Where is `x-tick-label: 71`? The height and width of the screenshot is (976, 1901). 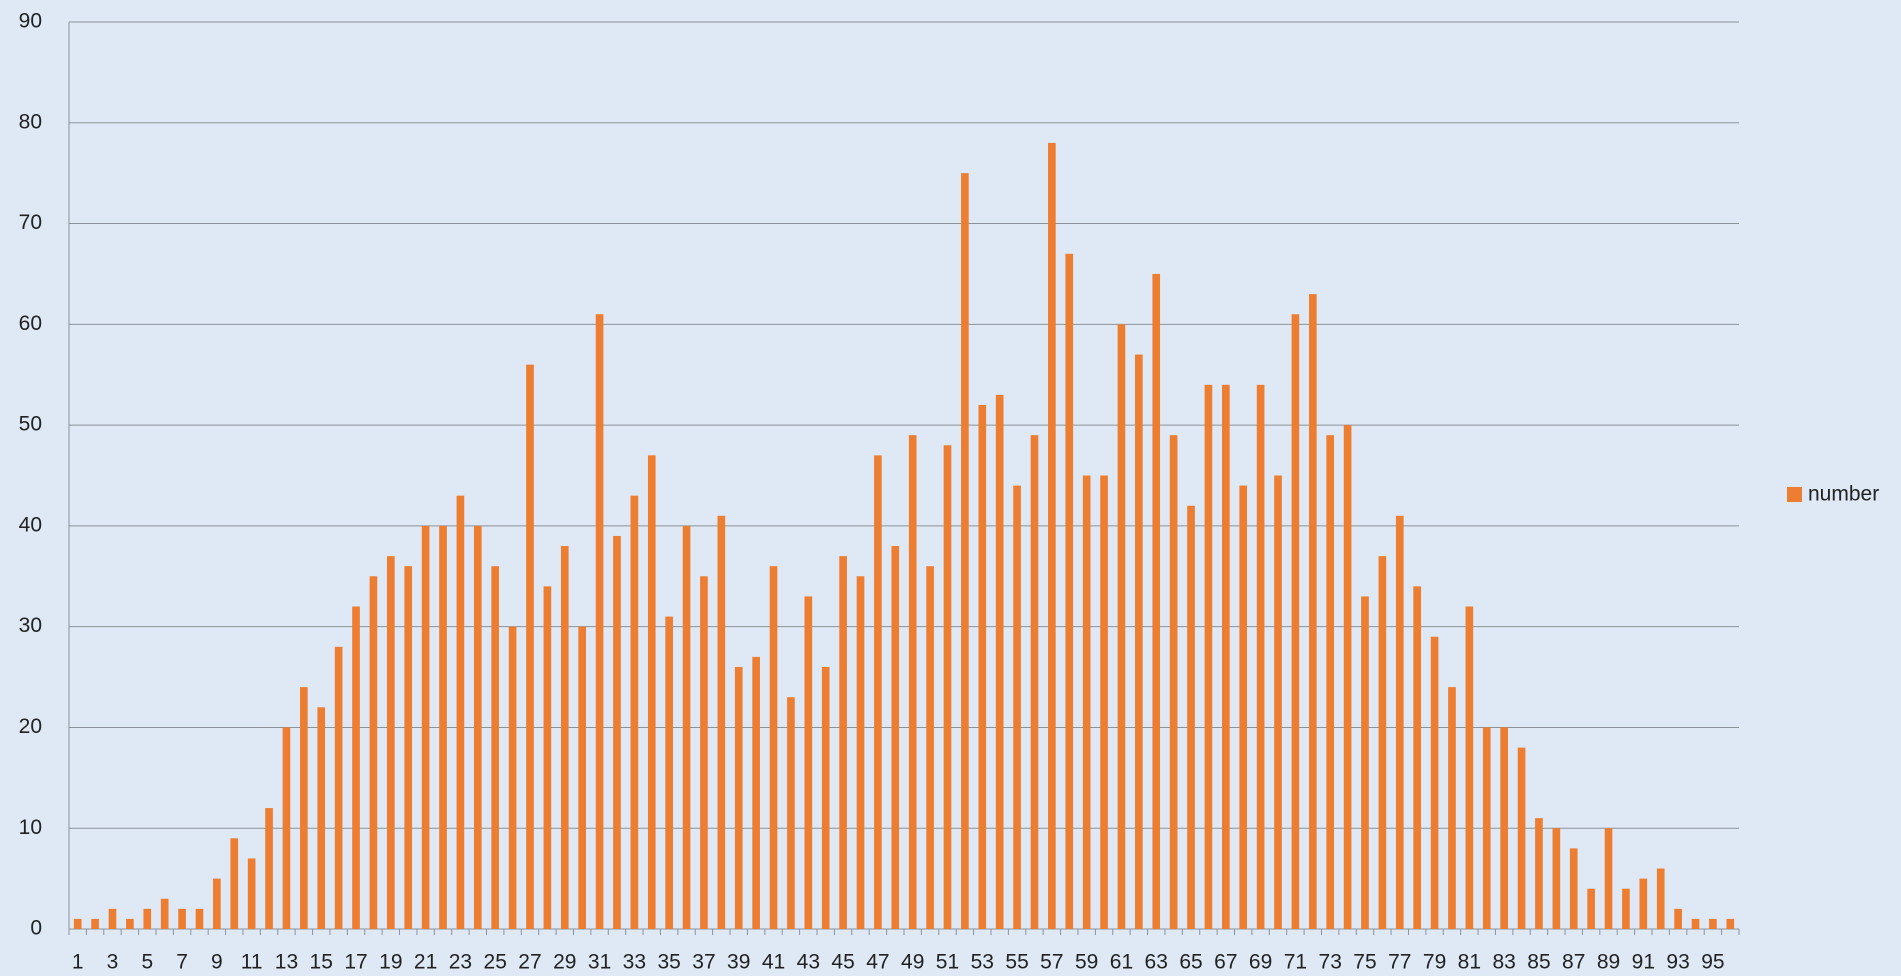 x-tick-label: 71 is located at coordinates (1295, 962).